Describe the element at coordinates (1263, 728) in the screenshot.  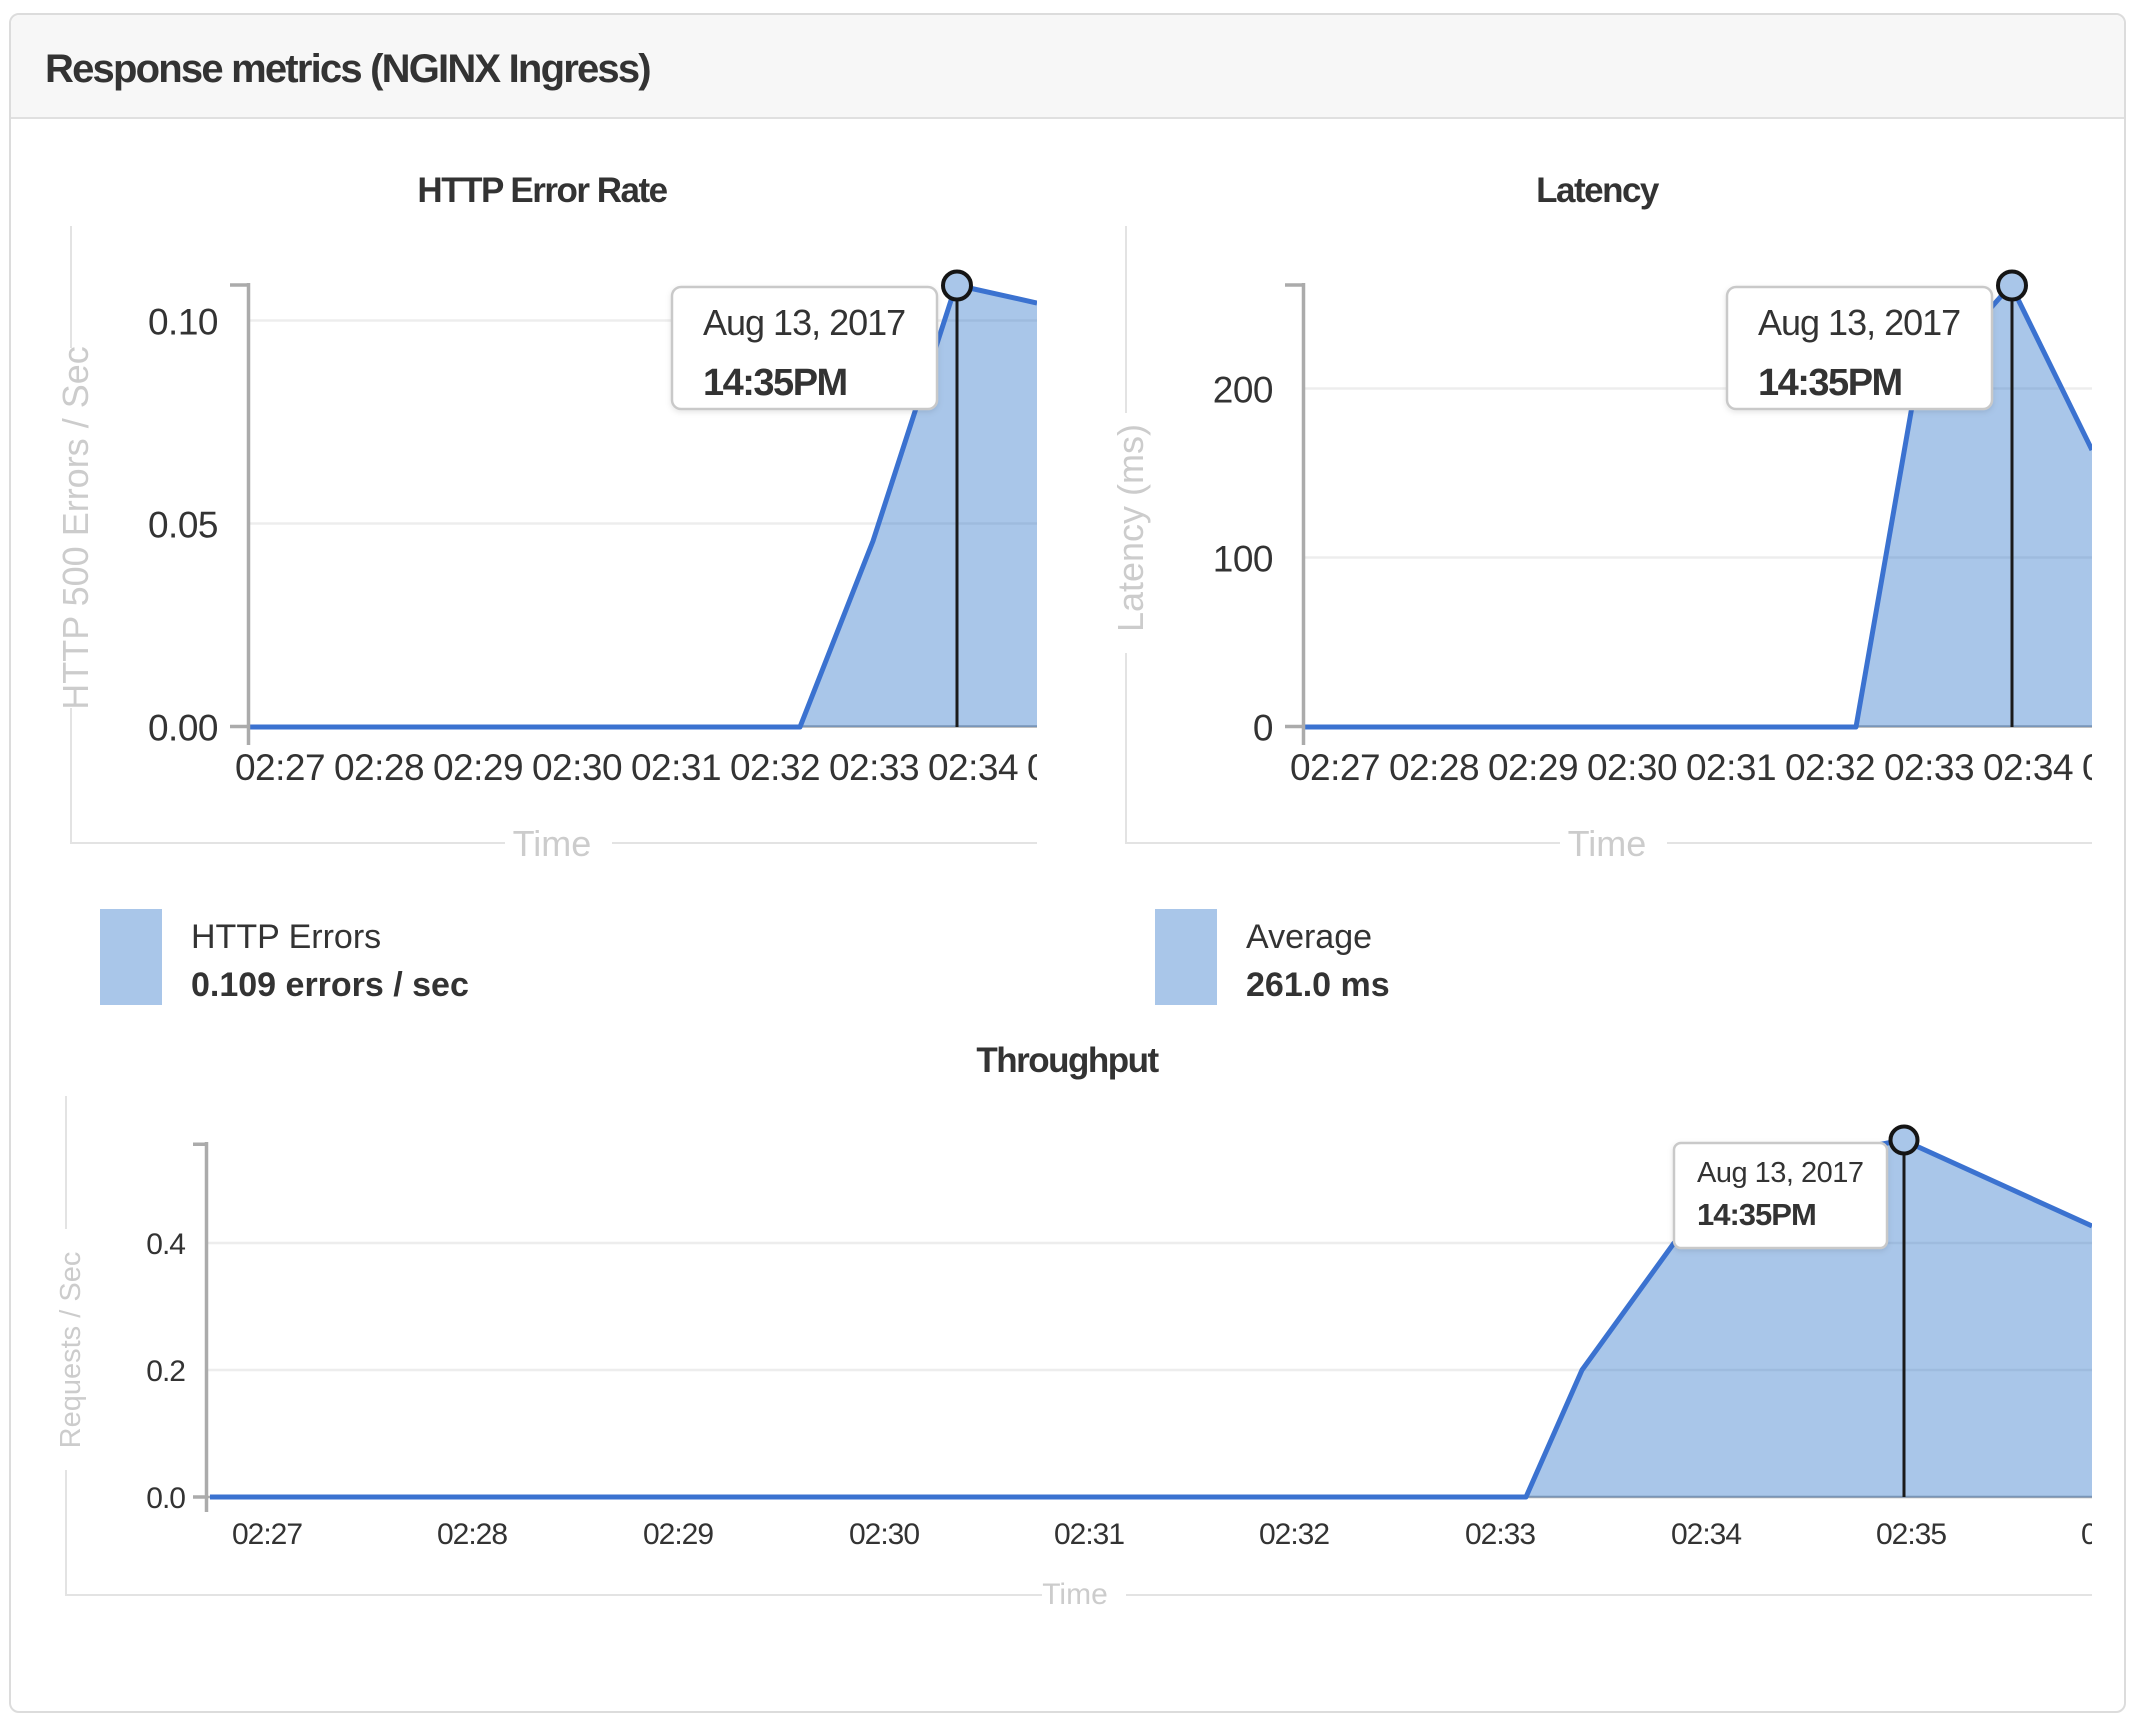
I see `svg-text: 0` at that location.